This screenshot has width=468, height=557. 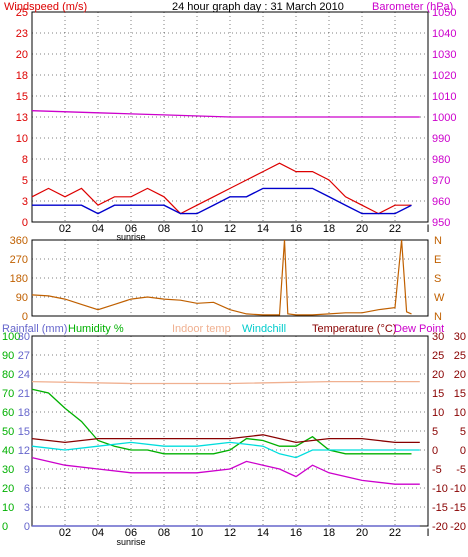 What do you see at coordinates (22, 13) in the screenshot?
I see `wind-y-tick: 25` at bounding box center [22, 13].